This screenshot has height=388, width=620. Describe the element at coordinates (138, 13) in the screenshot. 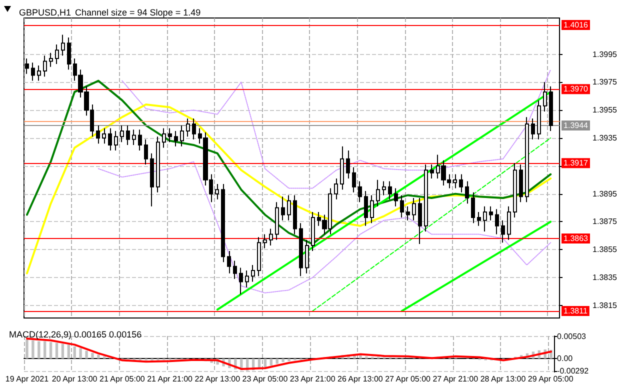

I see `chart-subtitle: Channel size = 94 Slope = 1.49` at that location.